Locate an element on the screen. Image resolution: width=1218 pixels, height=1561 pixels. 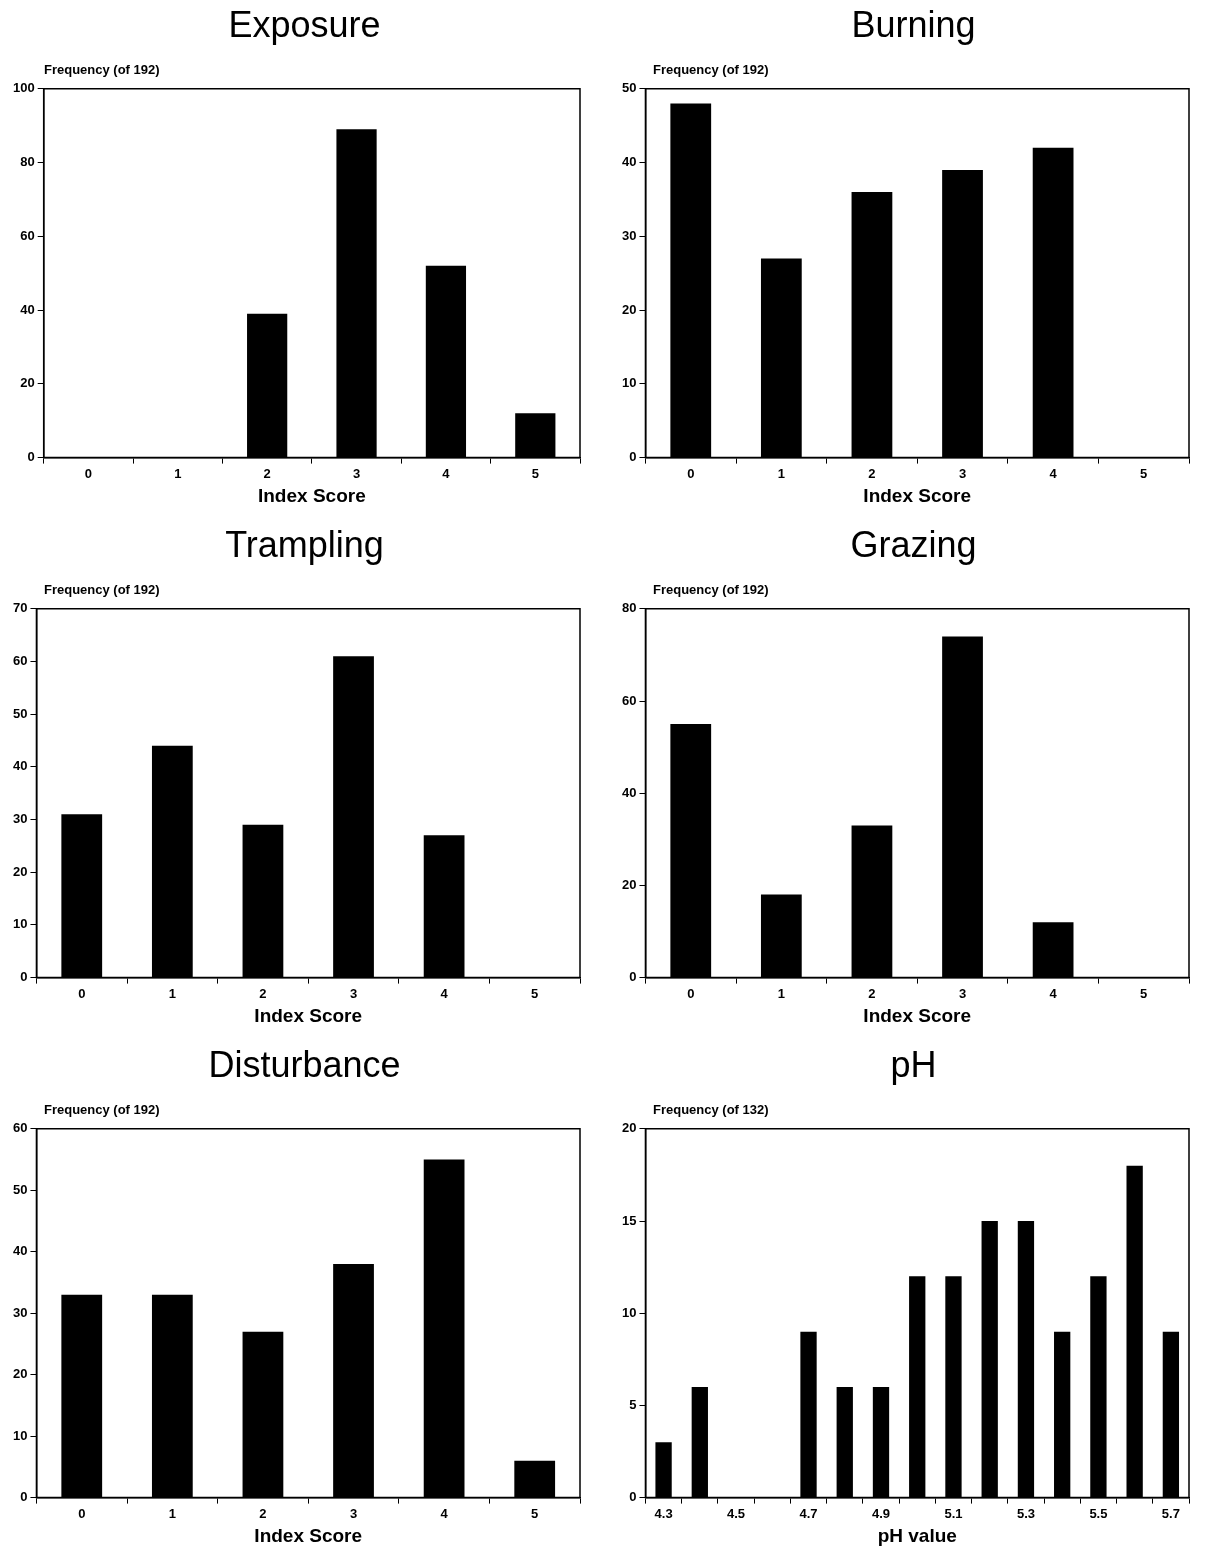
y-tick-label: 100 is located at coordinates (23, 88).